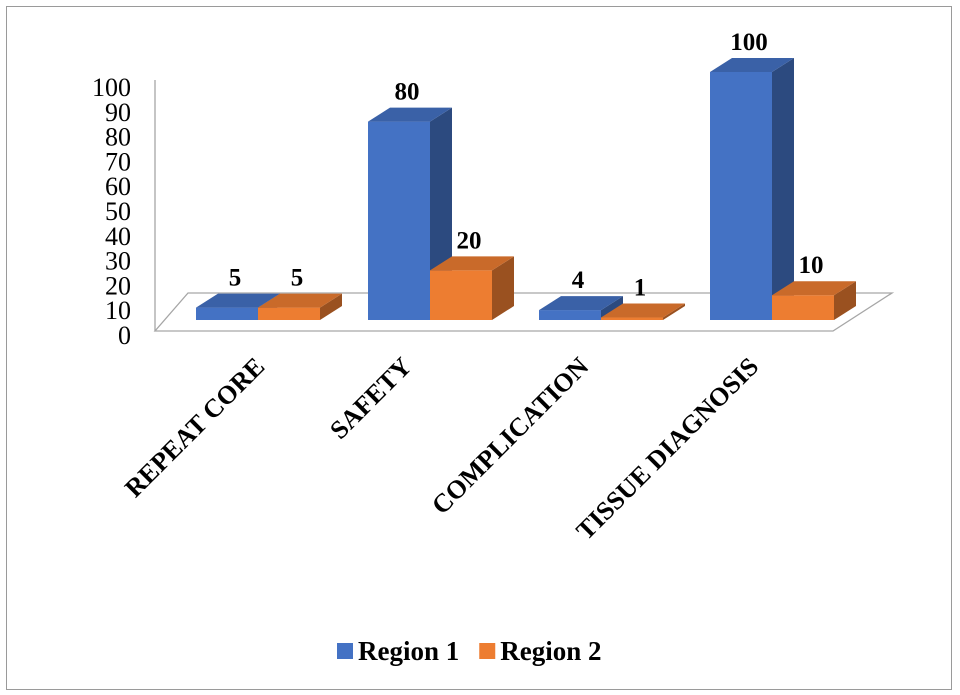 This screenshot has height=695, width=960. What do you see at coordinates (668, 449) in the screenshot?
I see `x-tick-label: TISSUE DIAGNOSIS` at bounding box center [668, 449].